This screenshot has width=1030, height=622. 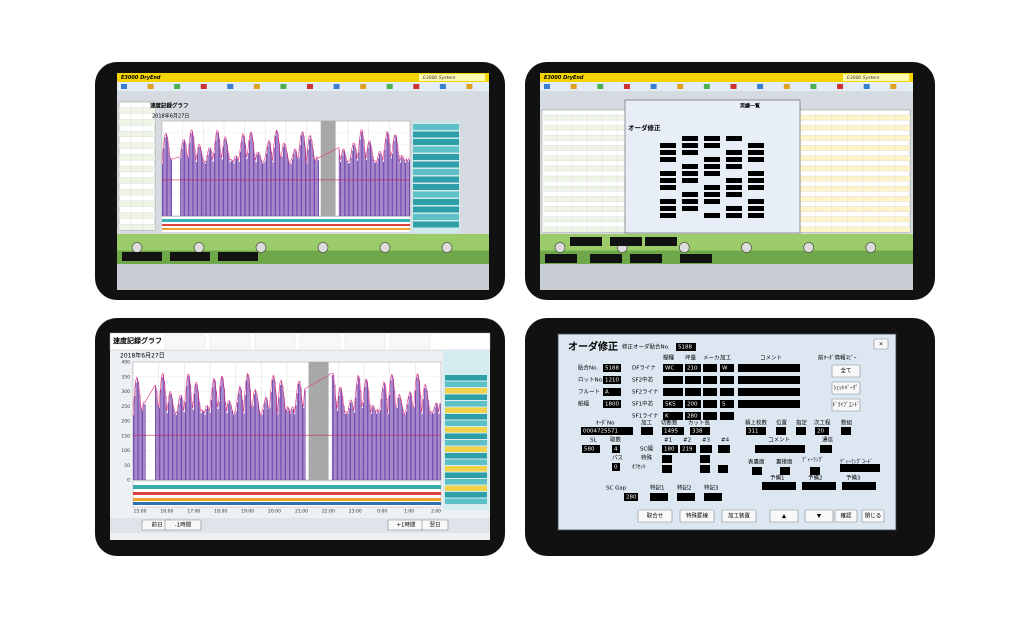 I want to click on x-axis-label: 20:00, so click(x=274, y=512).